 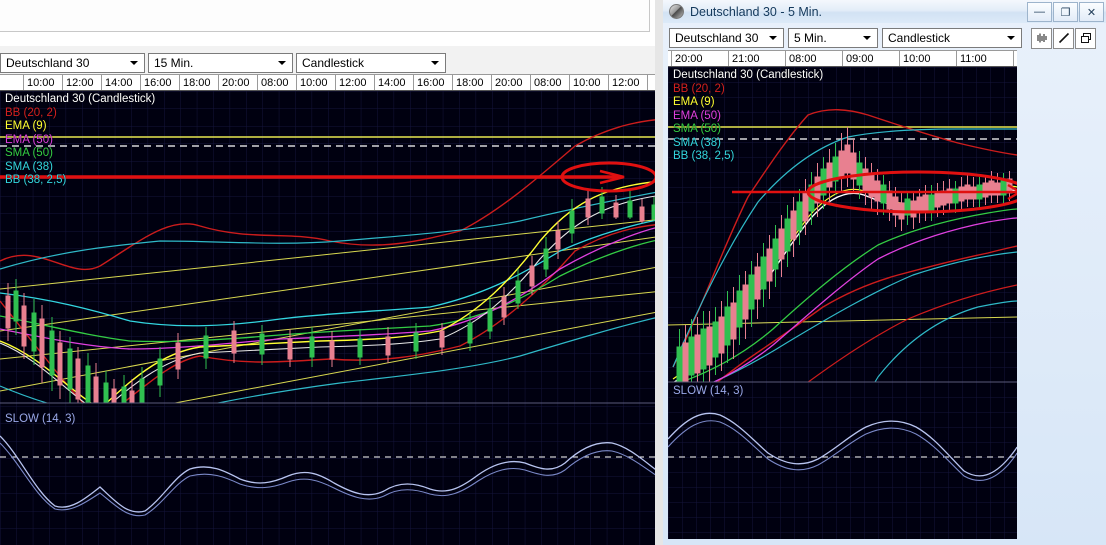 I want to click on right-symbol-value: Deutschland 30, so click(x=717, y=38).